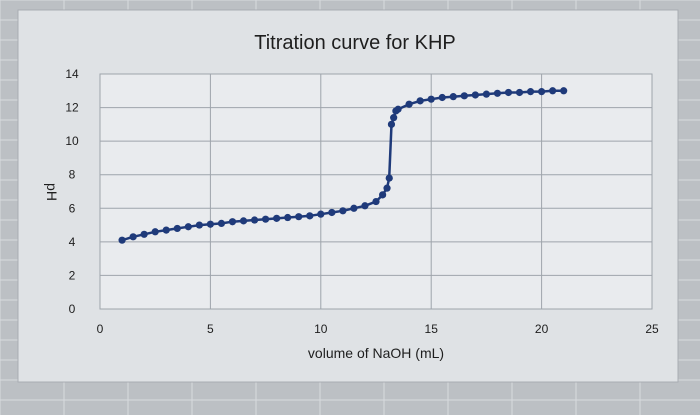  I want to click on y-axis-ticks: 0 2 4 6 8 10 12 14, so click(72, 191).